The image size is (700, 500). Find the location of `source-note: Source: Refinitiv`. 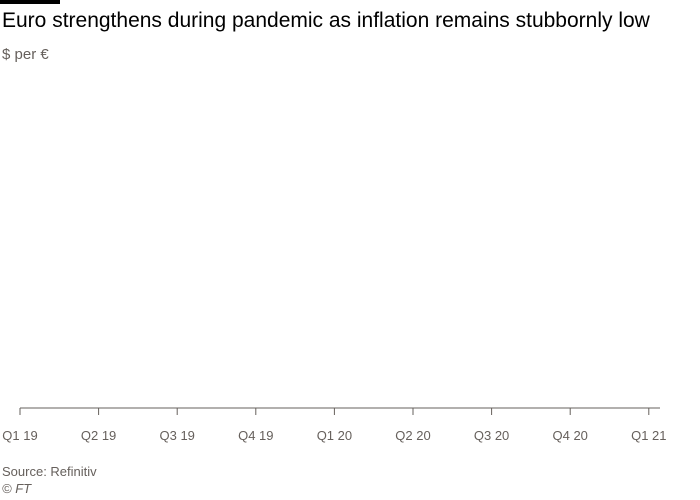

source-note: Source: Refinitiv is located at coordinates (49, 471).